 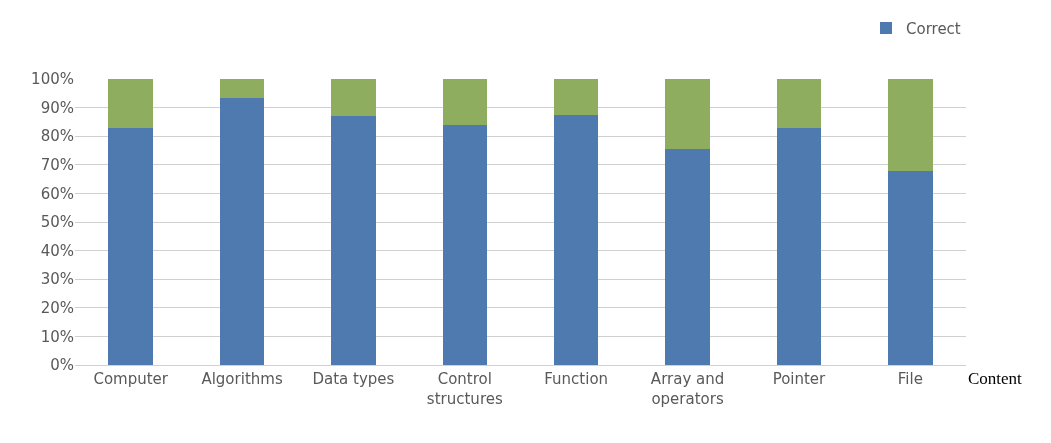 I want to click on y-tick-label: 0%, so click(x=62, y=365).